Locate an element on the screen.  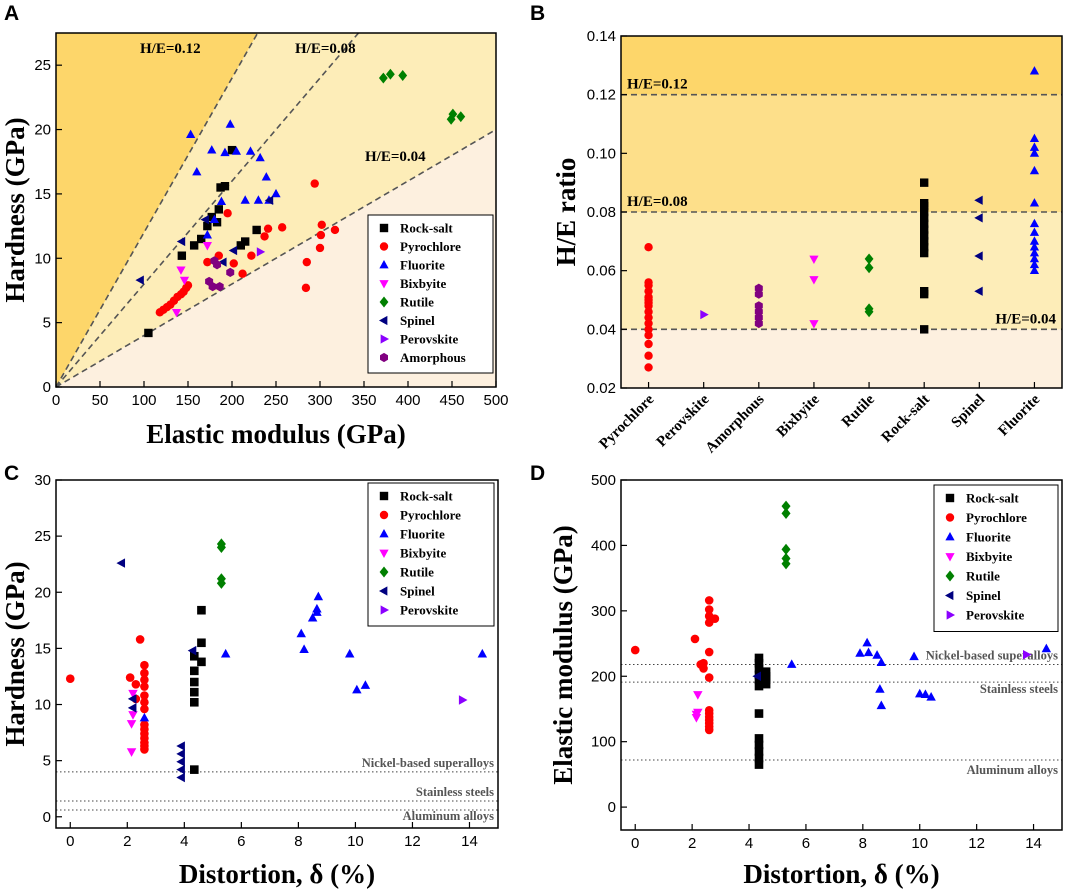
b-point-spinel is located at coordinates (978, 218).